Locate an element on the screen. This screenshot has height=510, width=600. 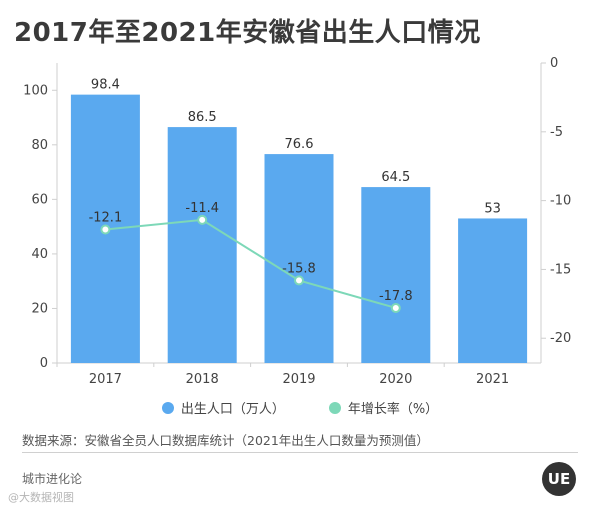
bar-value-label: 86.5 is located at coordinates (202, 117).